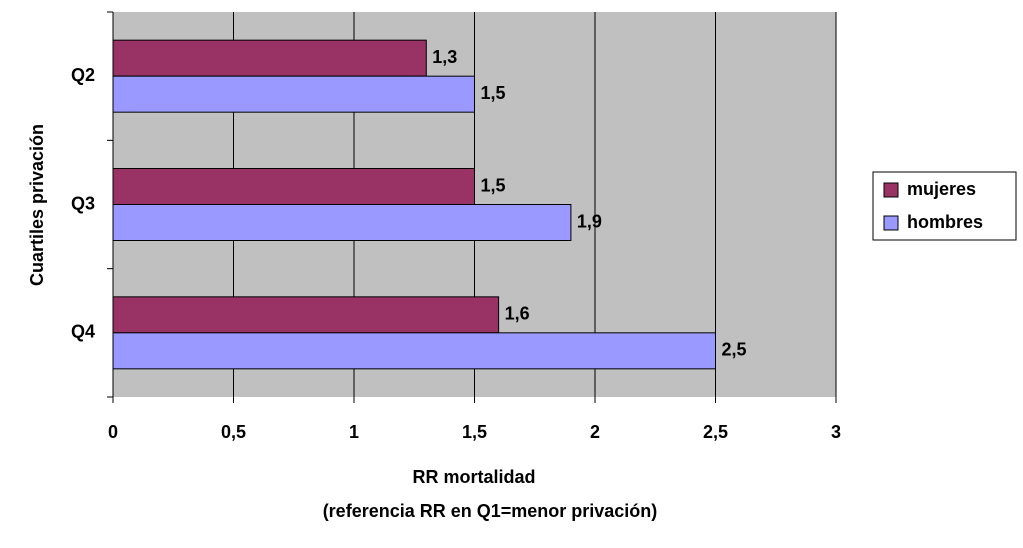  I want to click on value-label: 1,6, so click(517, 314).